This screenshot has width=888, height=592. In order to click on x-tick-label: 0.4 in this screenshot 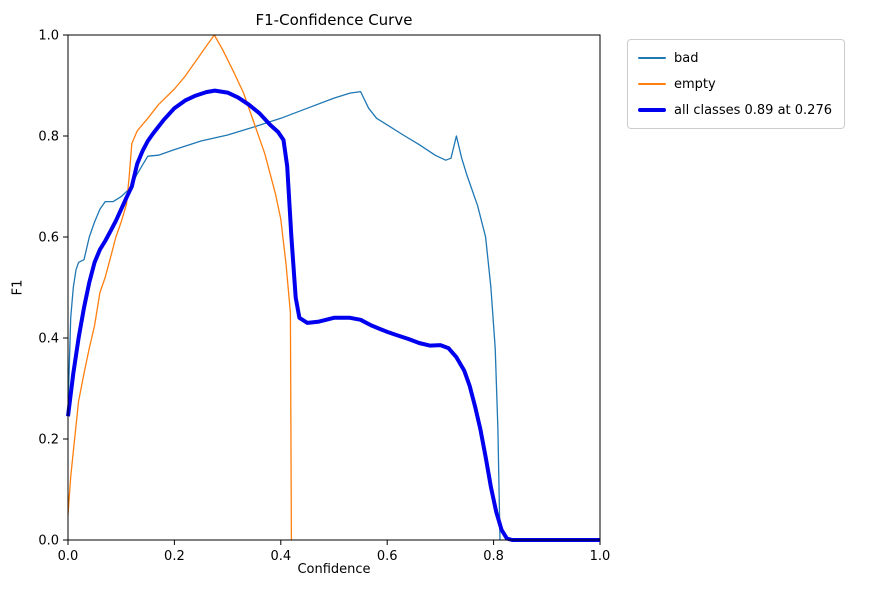, I will do `click(280, 556)`.